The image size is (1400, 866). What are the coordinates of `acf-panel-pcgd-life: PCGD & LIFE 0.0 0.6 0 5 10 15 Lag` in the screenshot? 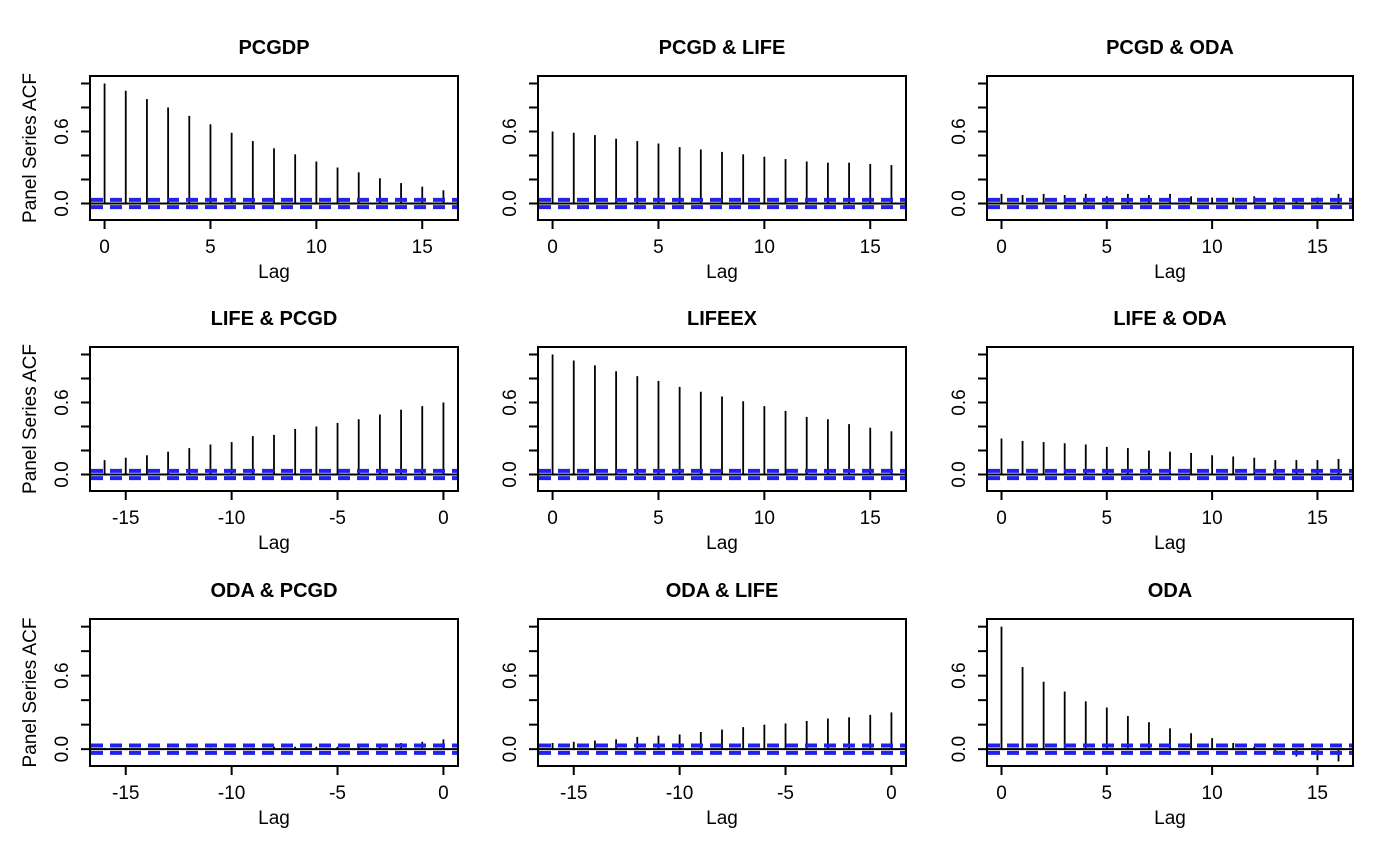 It's located at (703, 160).